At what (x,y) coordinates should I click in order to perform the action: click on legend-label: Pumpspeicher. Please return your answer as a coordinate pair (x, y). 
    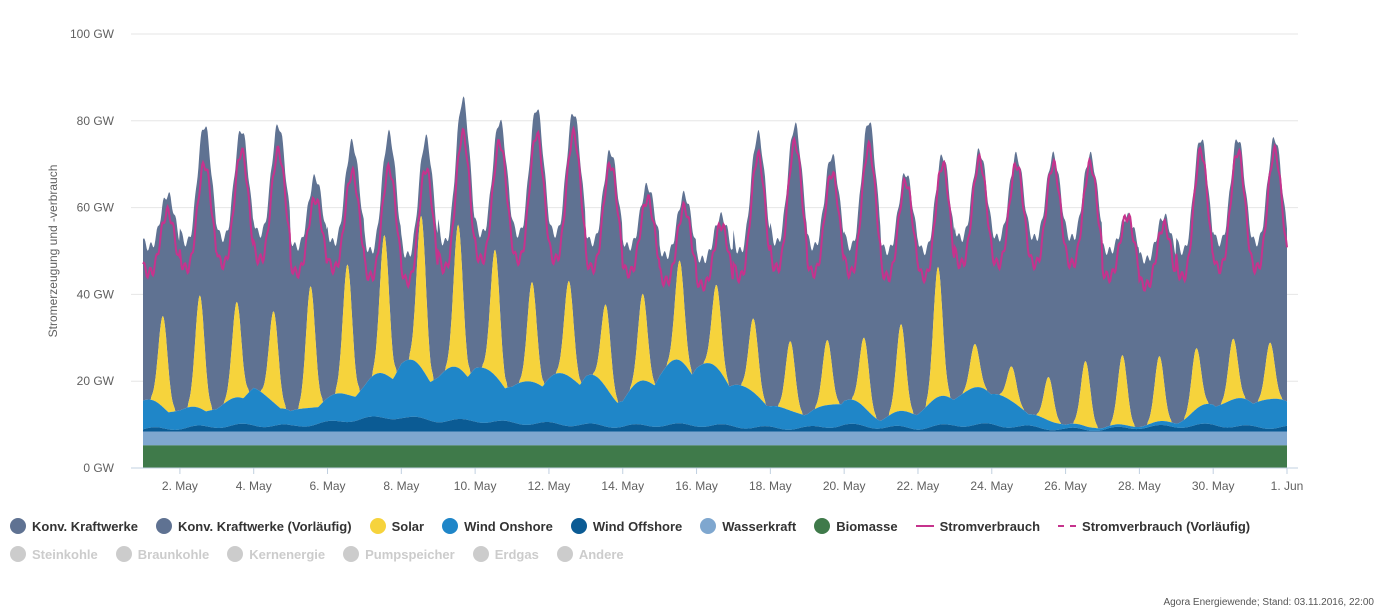
    Looking at the image, I should click on (410, 554).